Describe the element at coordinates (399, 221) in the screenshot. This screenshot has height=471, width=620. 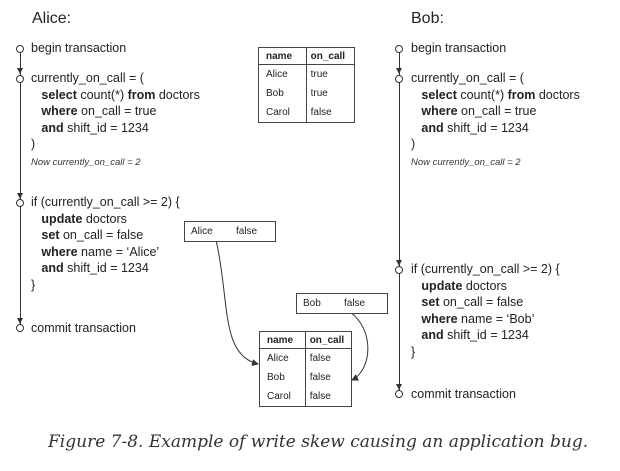
I see `bob-timeline` at that location.